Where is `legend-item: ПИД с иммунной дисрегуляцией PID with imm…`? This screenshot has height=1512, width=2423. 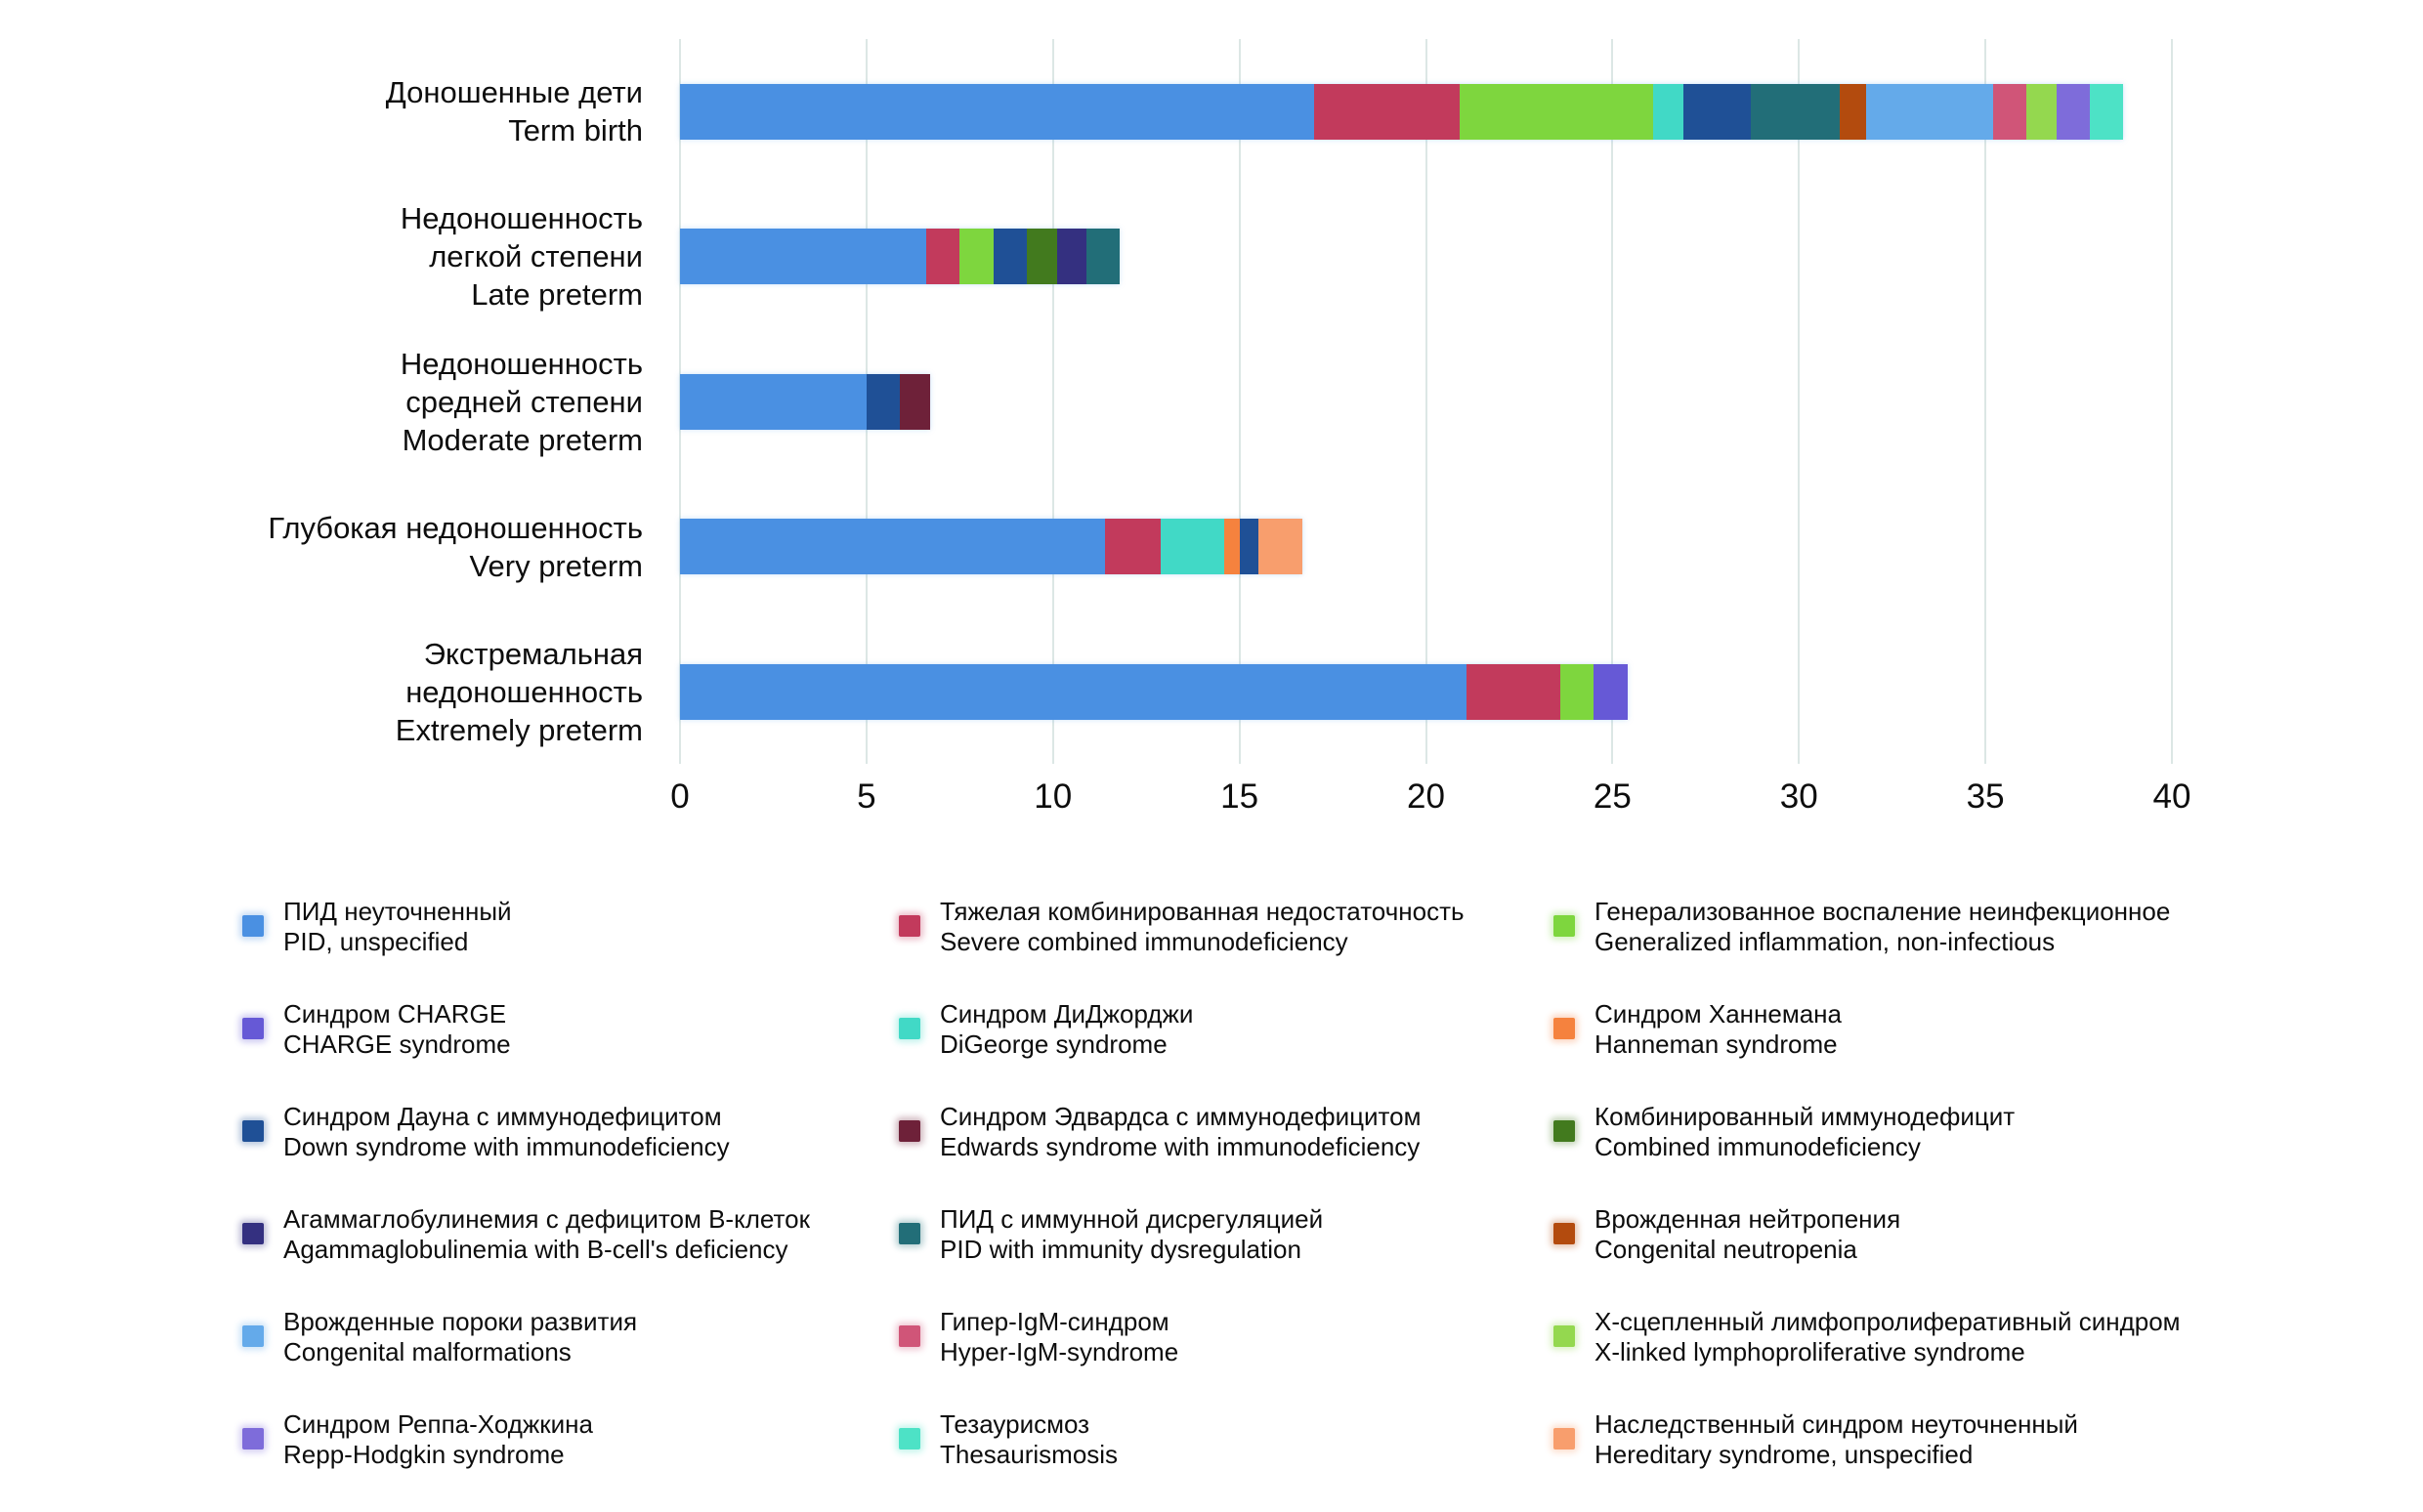
legend-item: ПИД с иммунной дисрегуляцией PID with imm… is located at coordinates (1226, 1255).